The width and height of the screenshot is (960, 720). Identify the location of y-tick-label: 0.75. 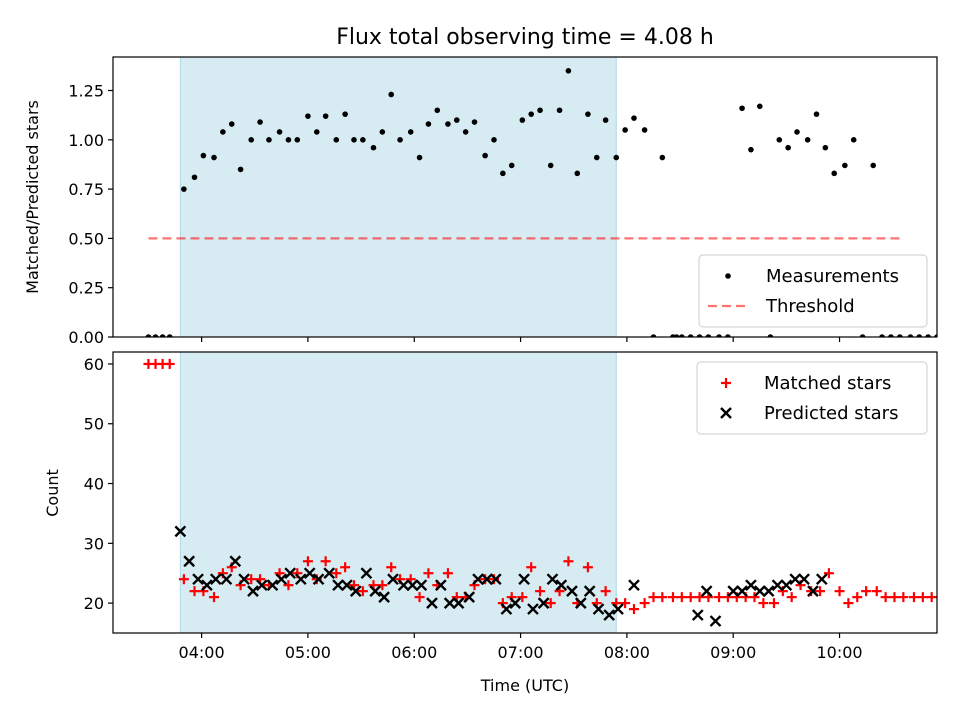
(86, 189).